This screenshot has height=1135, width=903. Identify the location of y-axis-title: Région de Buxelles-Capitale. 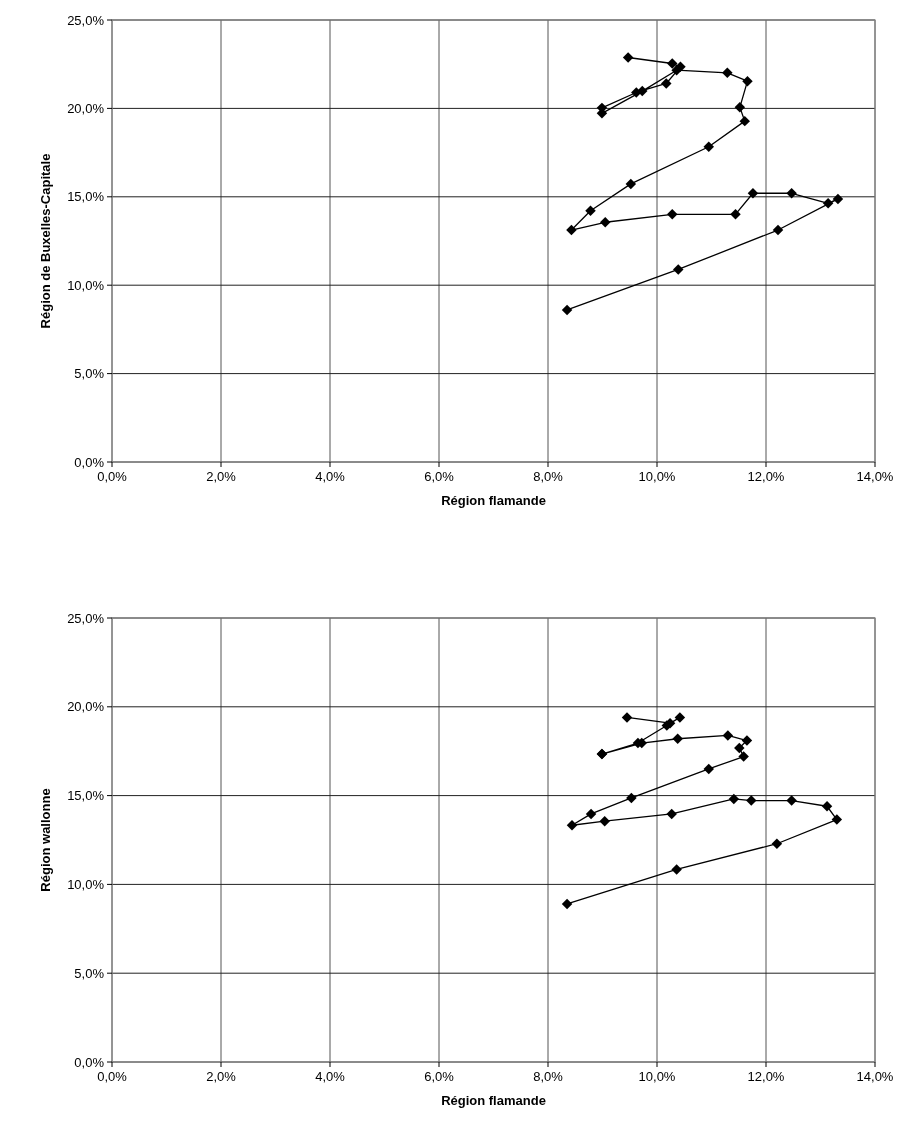
(45, 241).